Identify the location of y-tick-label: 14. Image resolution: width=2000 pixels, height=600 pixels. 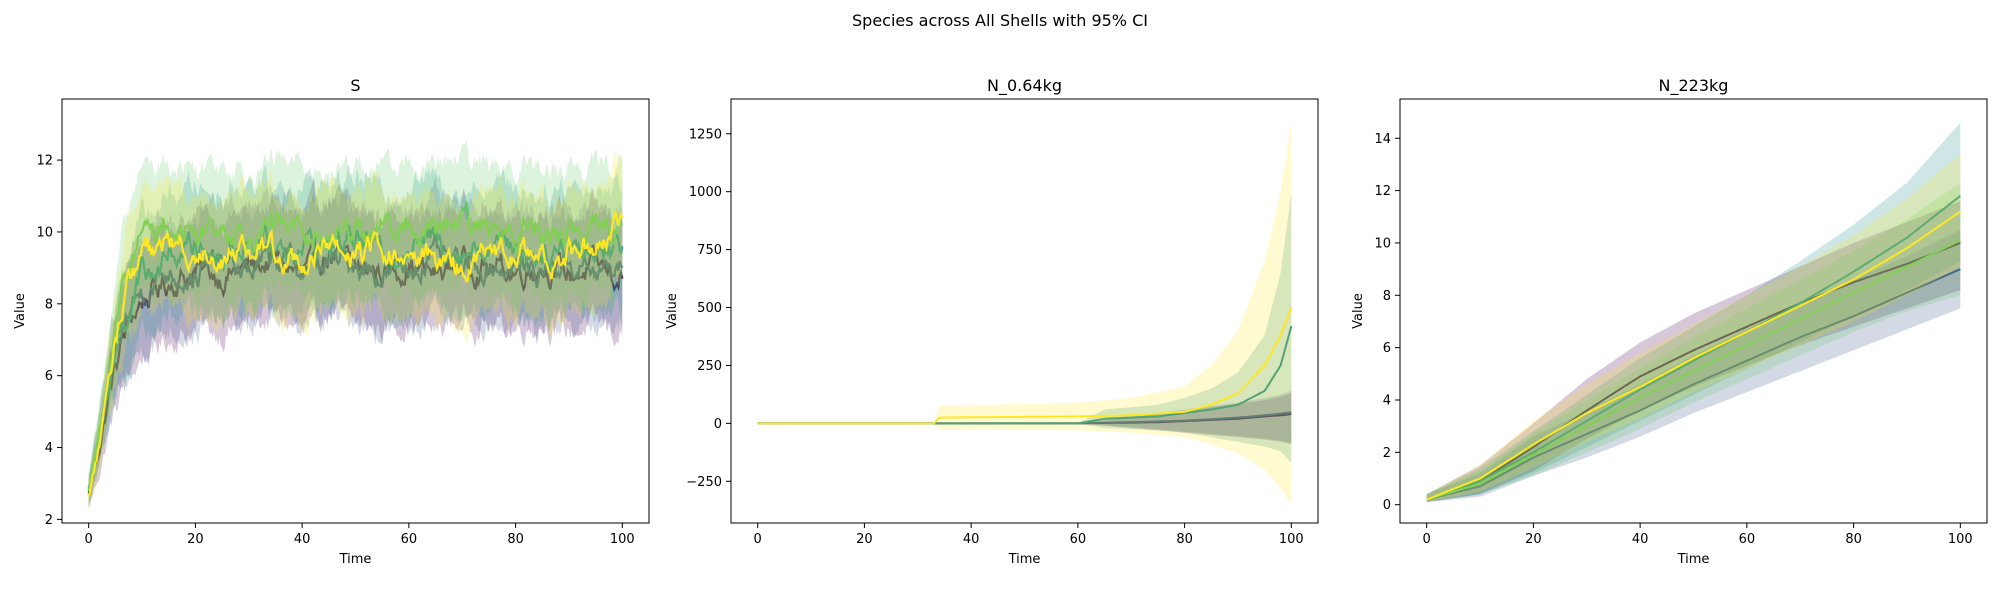
(1382, 139).